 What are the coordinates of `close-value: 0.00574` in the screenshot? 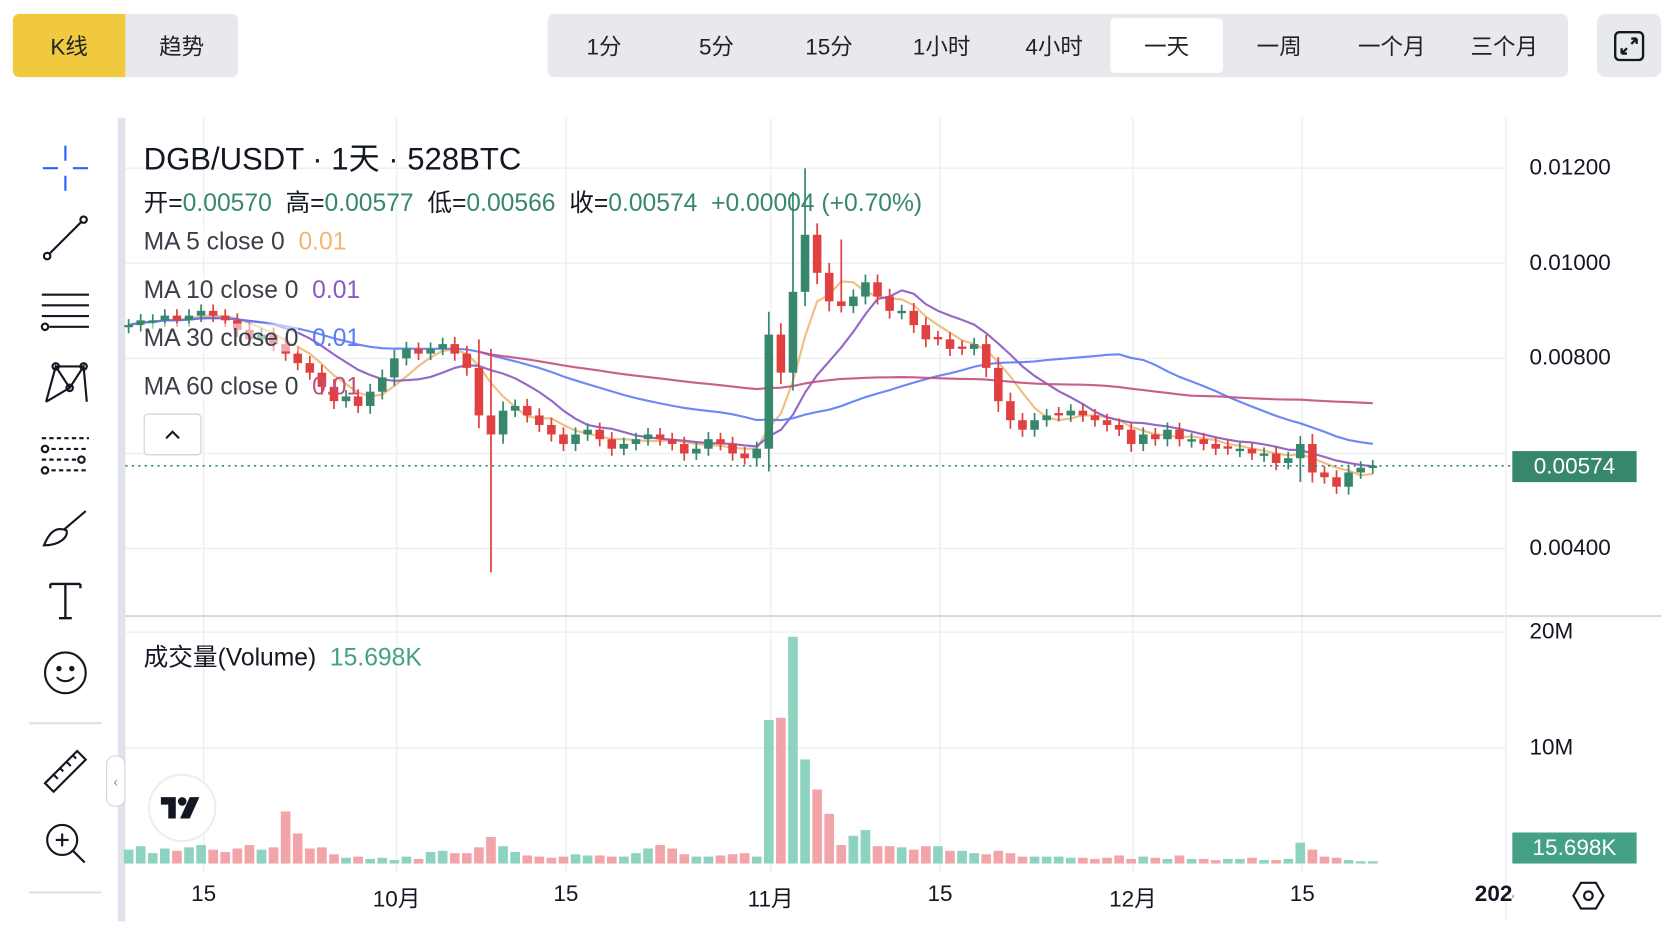 It's located at (653, 202).